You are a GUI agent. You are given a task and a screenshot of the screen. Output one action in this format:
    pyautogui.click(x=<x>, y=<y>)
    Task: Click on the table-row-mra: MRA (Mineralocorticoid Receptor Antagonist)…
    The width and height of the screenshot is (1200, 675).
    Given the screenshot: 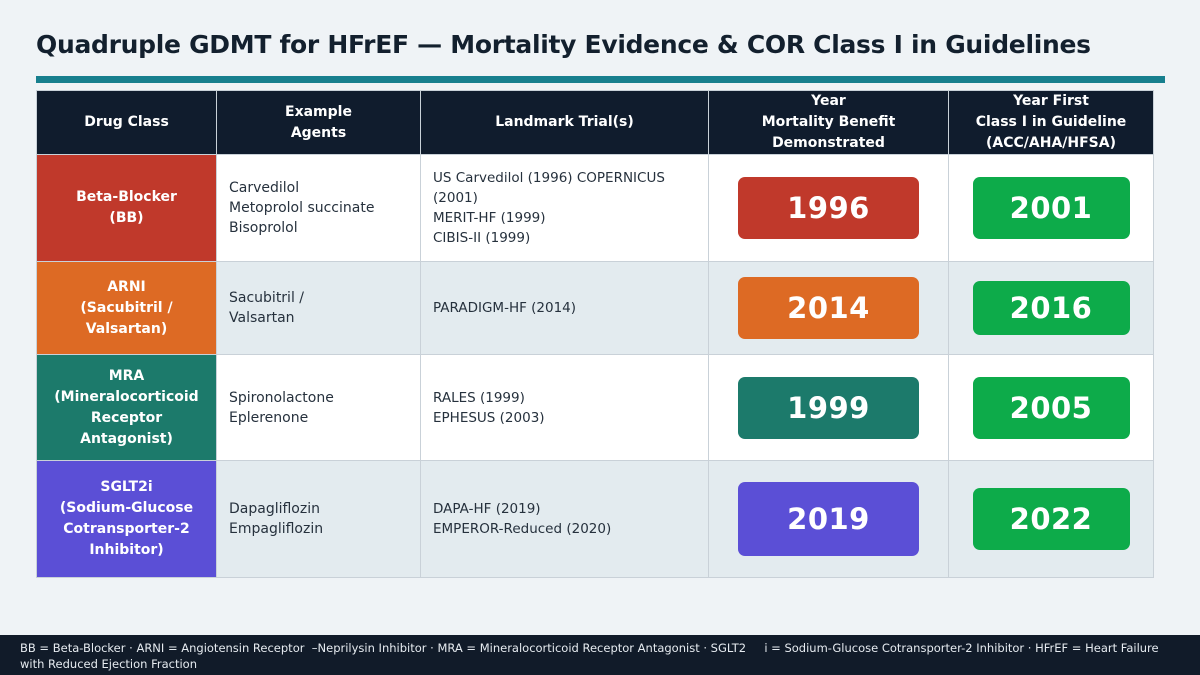 What is the action you would take?
    pyautogui.click(x=595, y=407)
    